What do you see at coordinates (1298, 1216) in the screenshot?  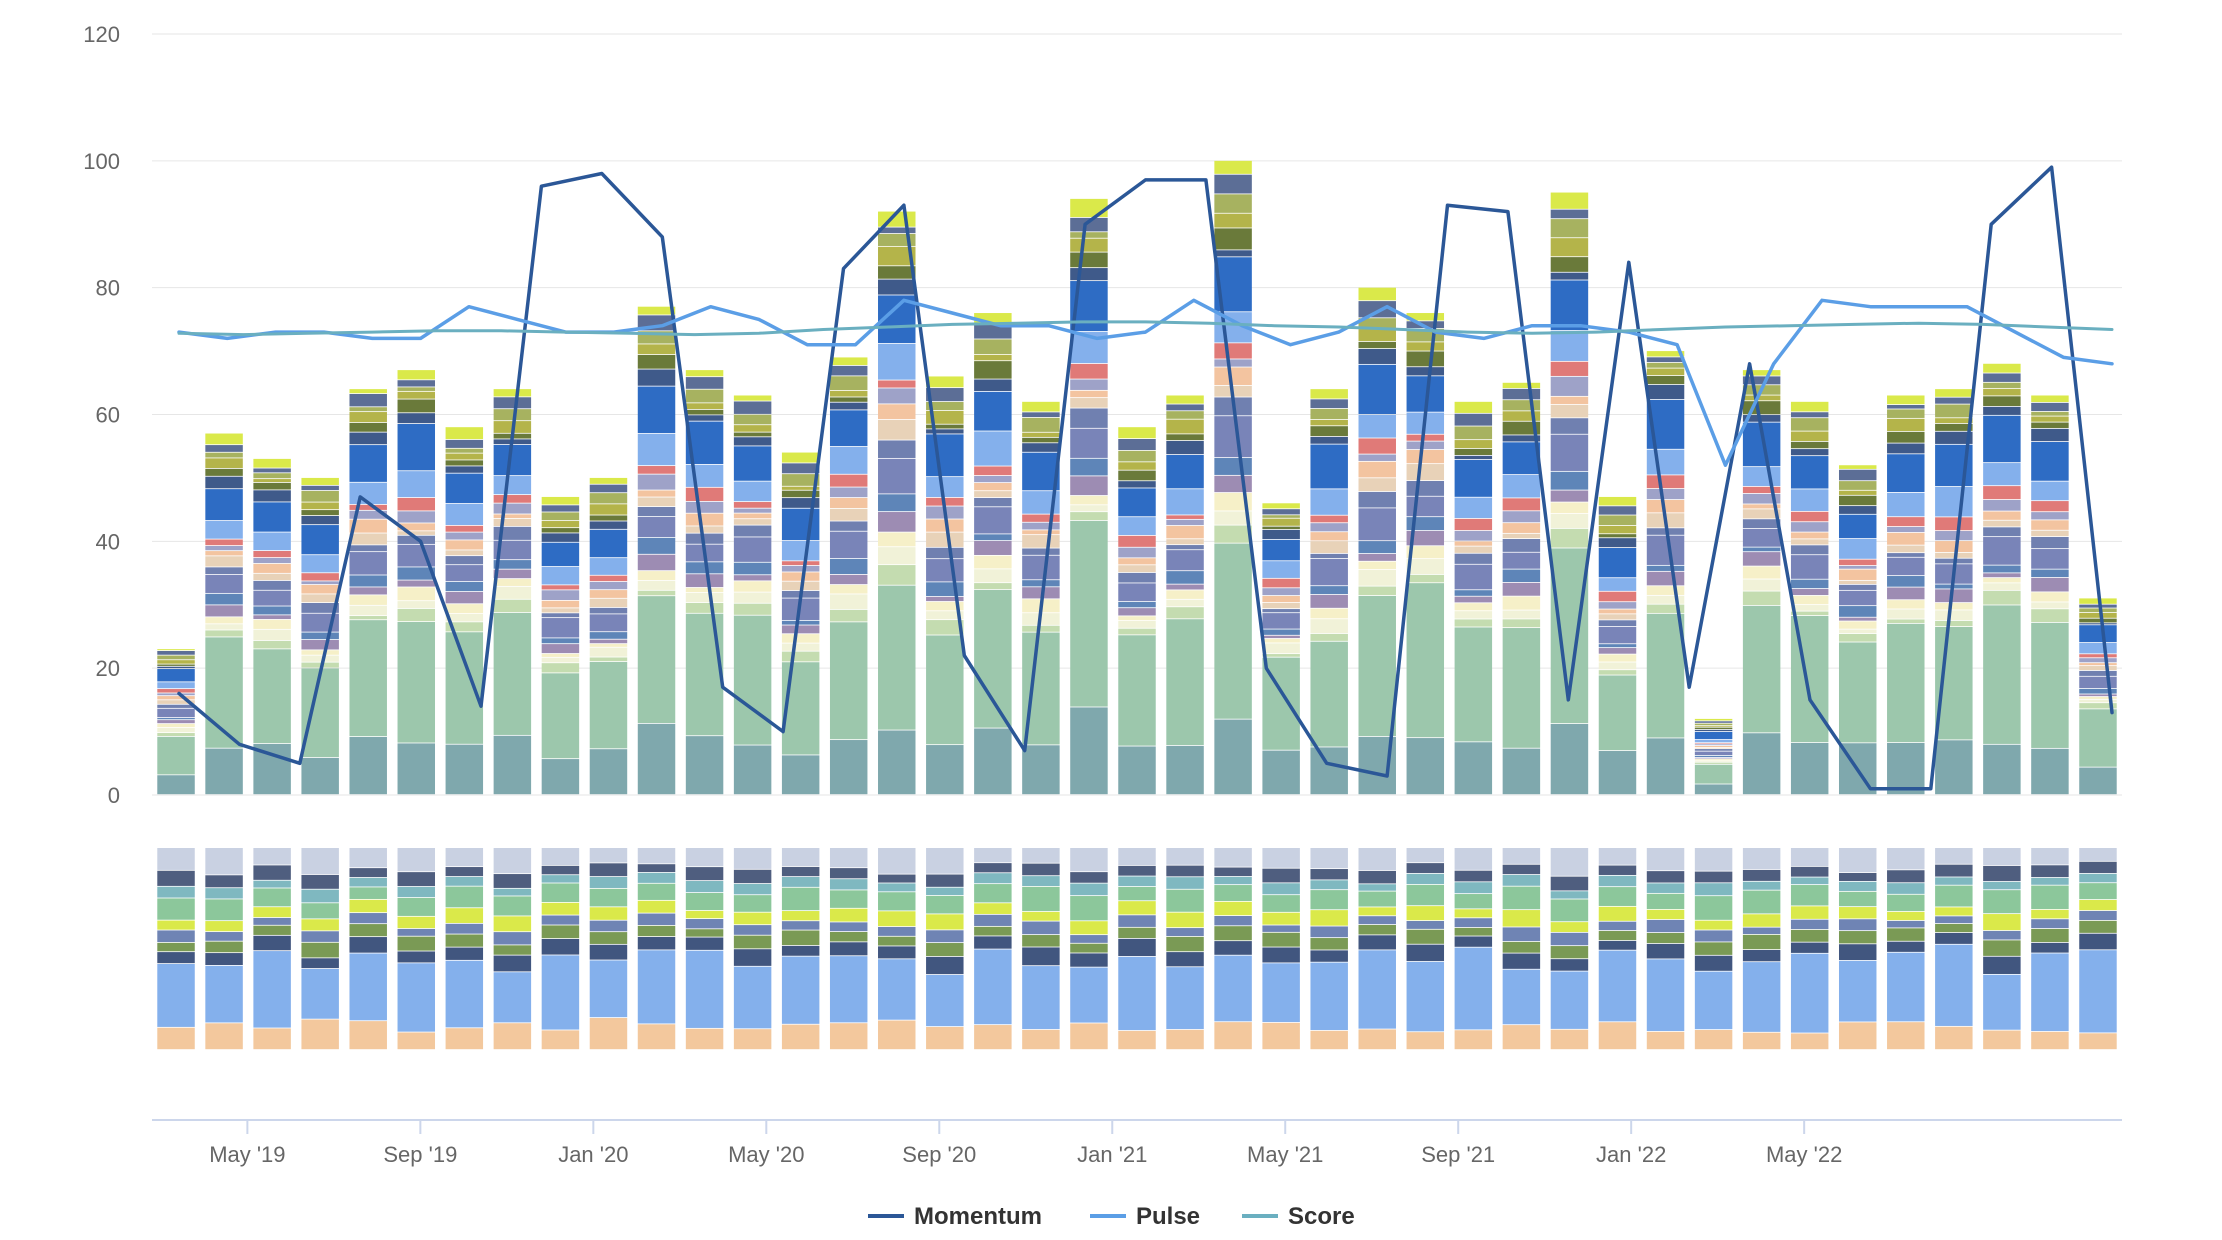 I see `legend-item-score: Score` at bounding box center [1298, 1216].